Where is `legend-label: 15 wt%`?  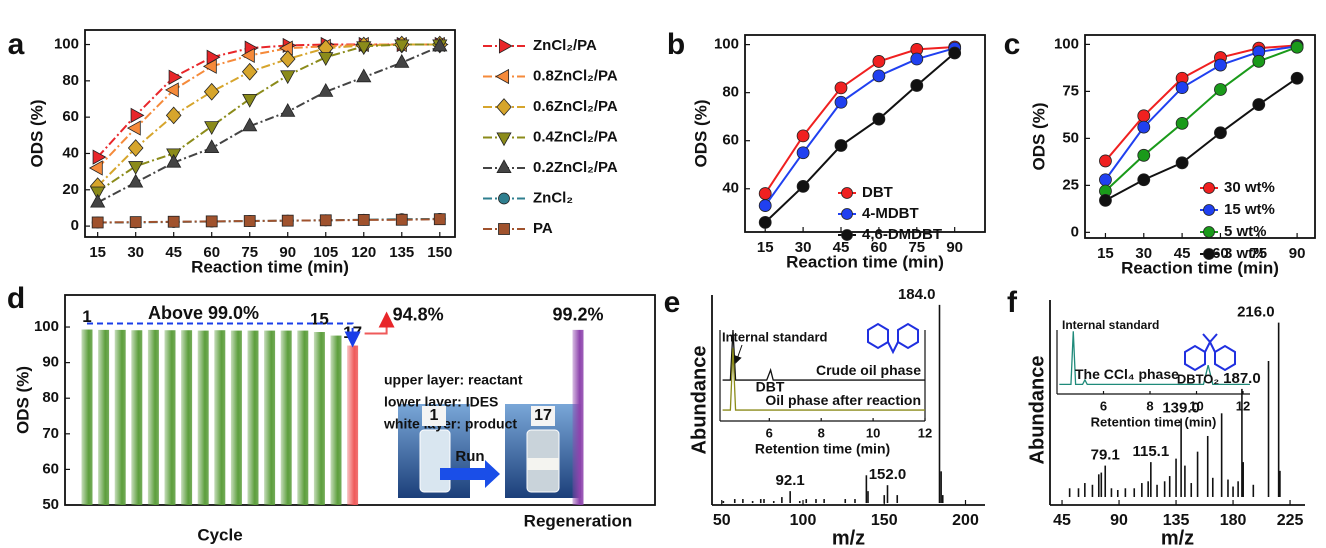 legend-label: 15 wt% is located at coordinates (1249, 209).